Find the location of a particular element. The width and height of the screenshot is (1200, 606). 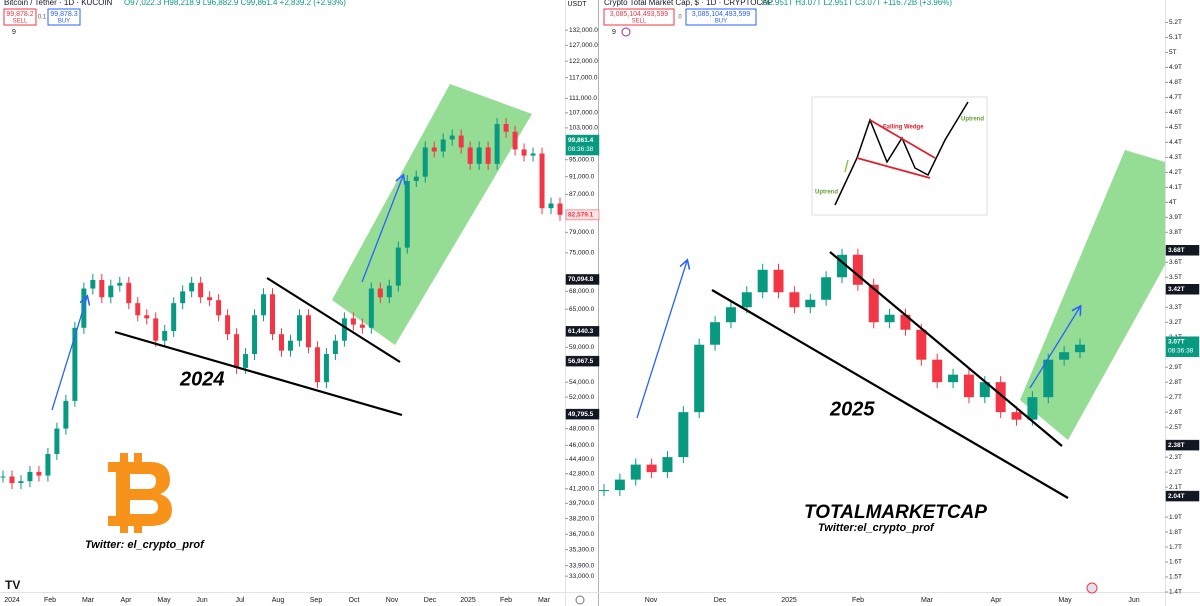

x-tick-label: Dec is located at coordinates (430, 600).